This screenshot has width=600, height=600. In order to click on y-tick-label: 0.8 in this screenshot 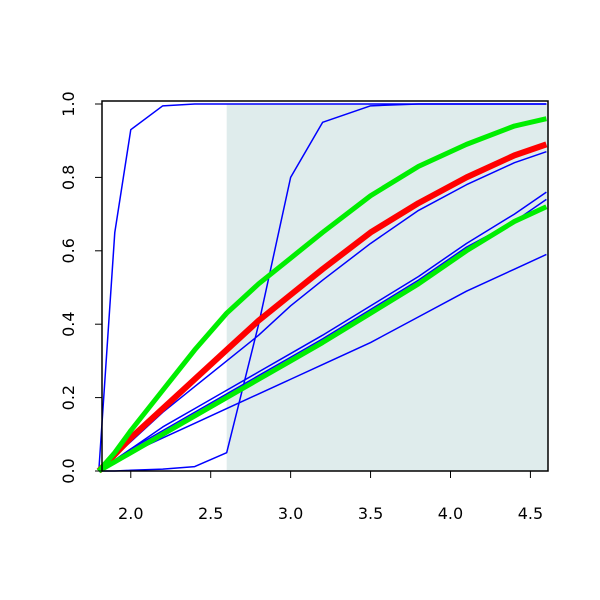, I will do `click(68, 177)`.